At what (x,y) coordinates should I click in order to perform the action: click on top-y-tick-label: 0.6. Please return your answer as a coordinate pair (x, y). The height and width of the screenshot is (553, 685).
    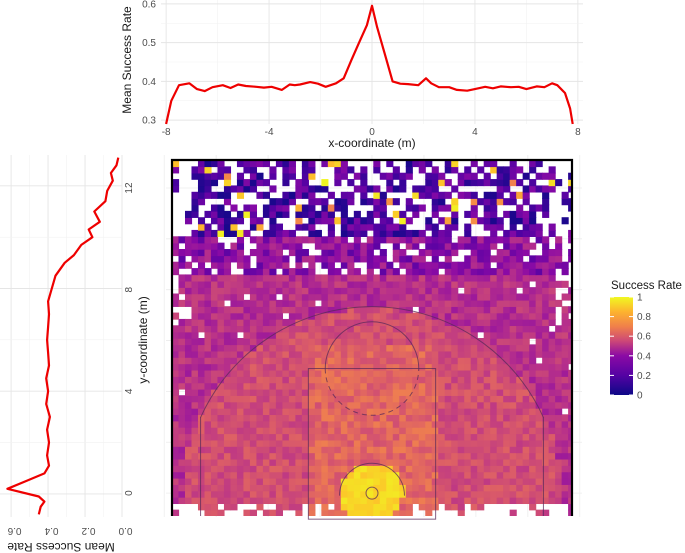
    Looking at the image, I should click on (149, 5).